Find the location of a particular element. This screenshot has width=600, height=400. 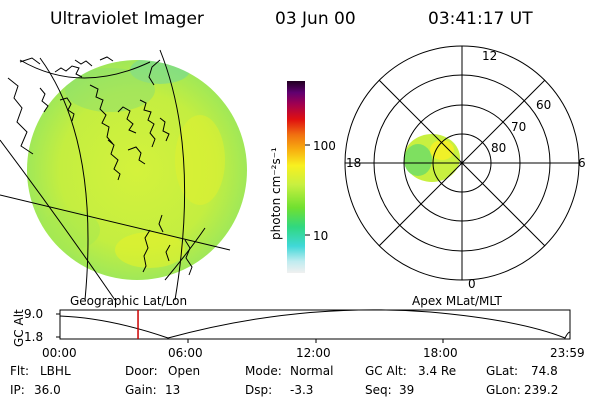

glat-value: 74.8 is located at coordinates (544, 371).